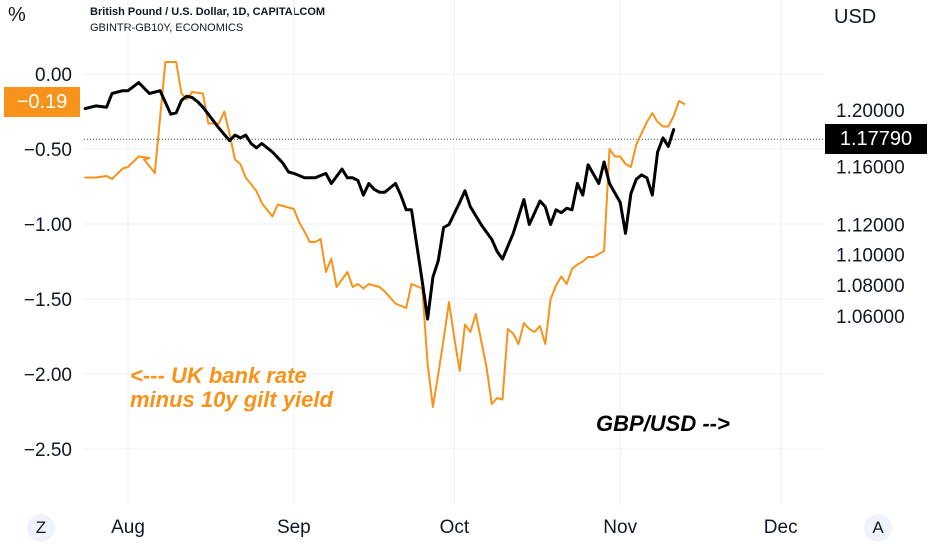 This screenshot has height=550, width=932. I want to click on x-tick-label: Dec, so click(781, 527).